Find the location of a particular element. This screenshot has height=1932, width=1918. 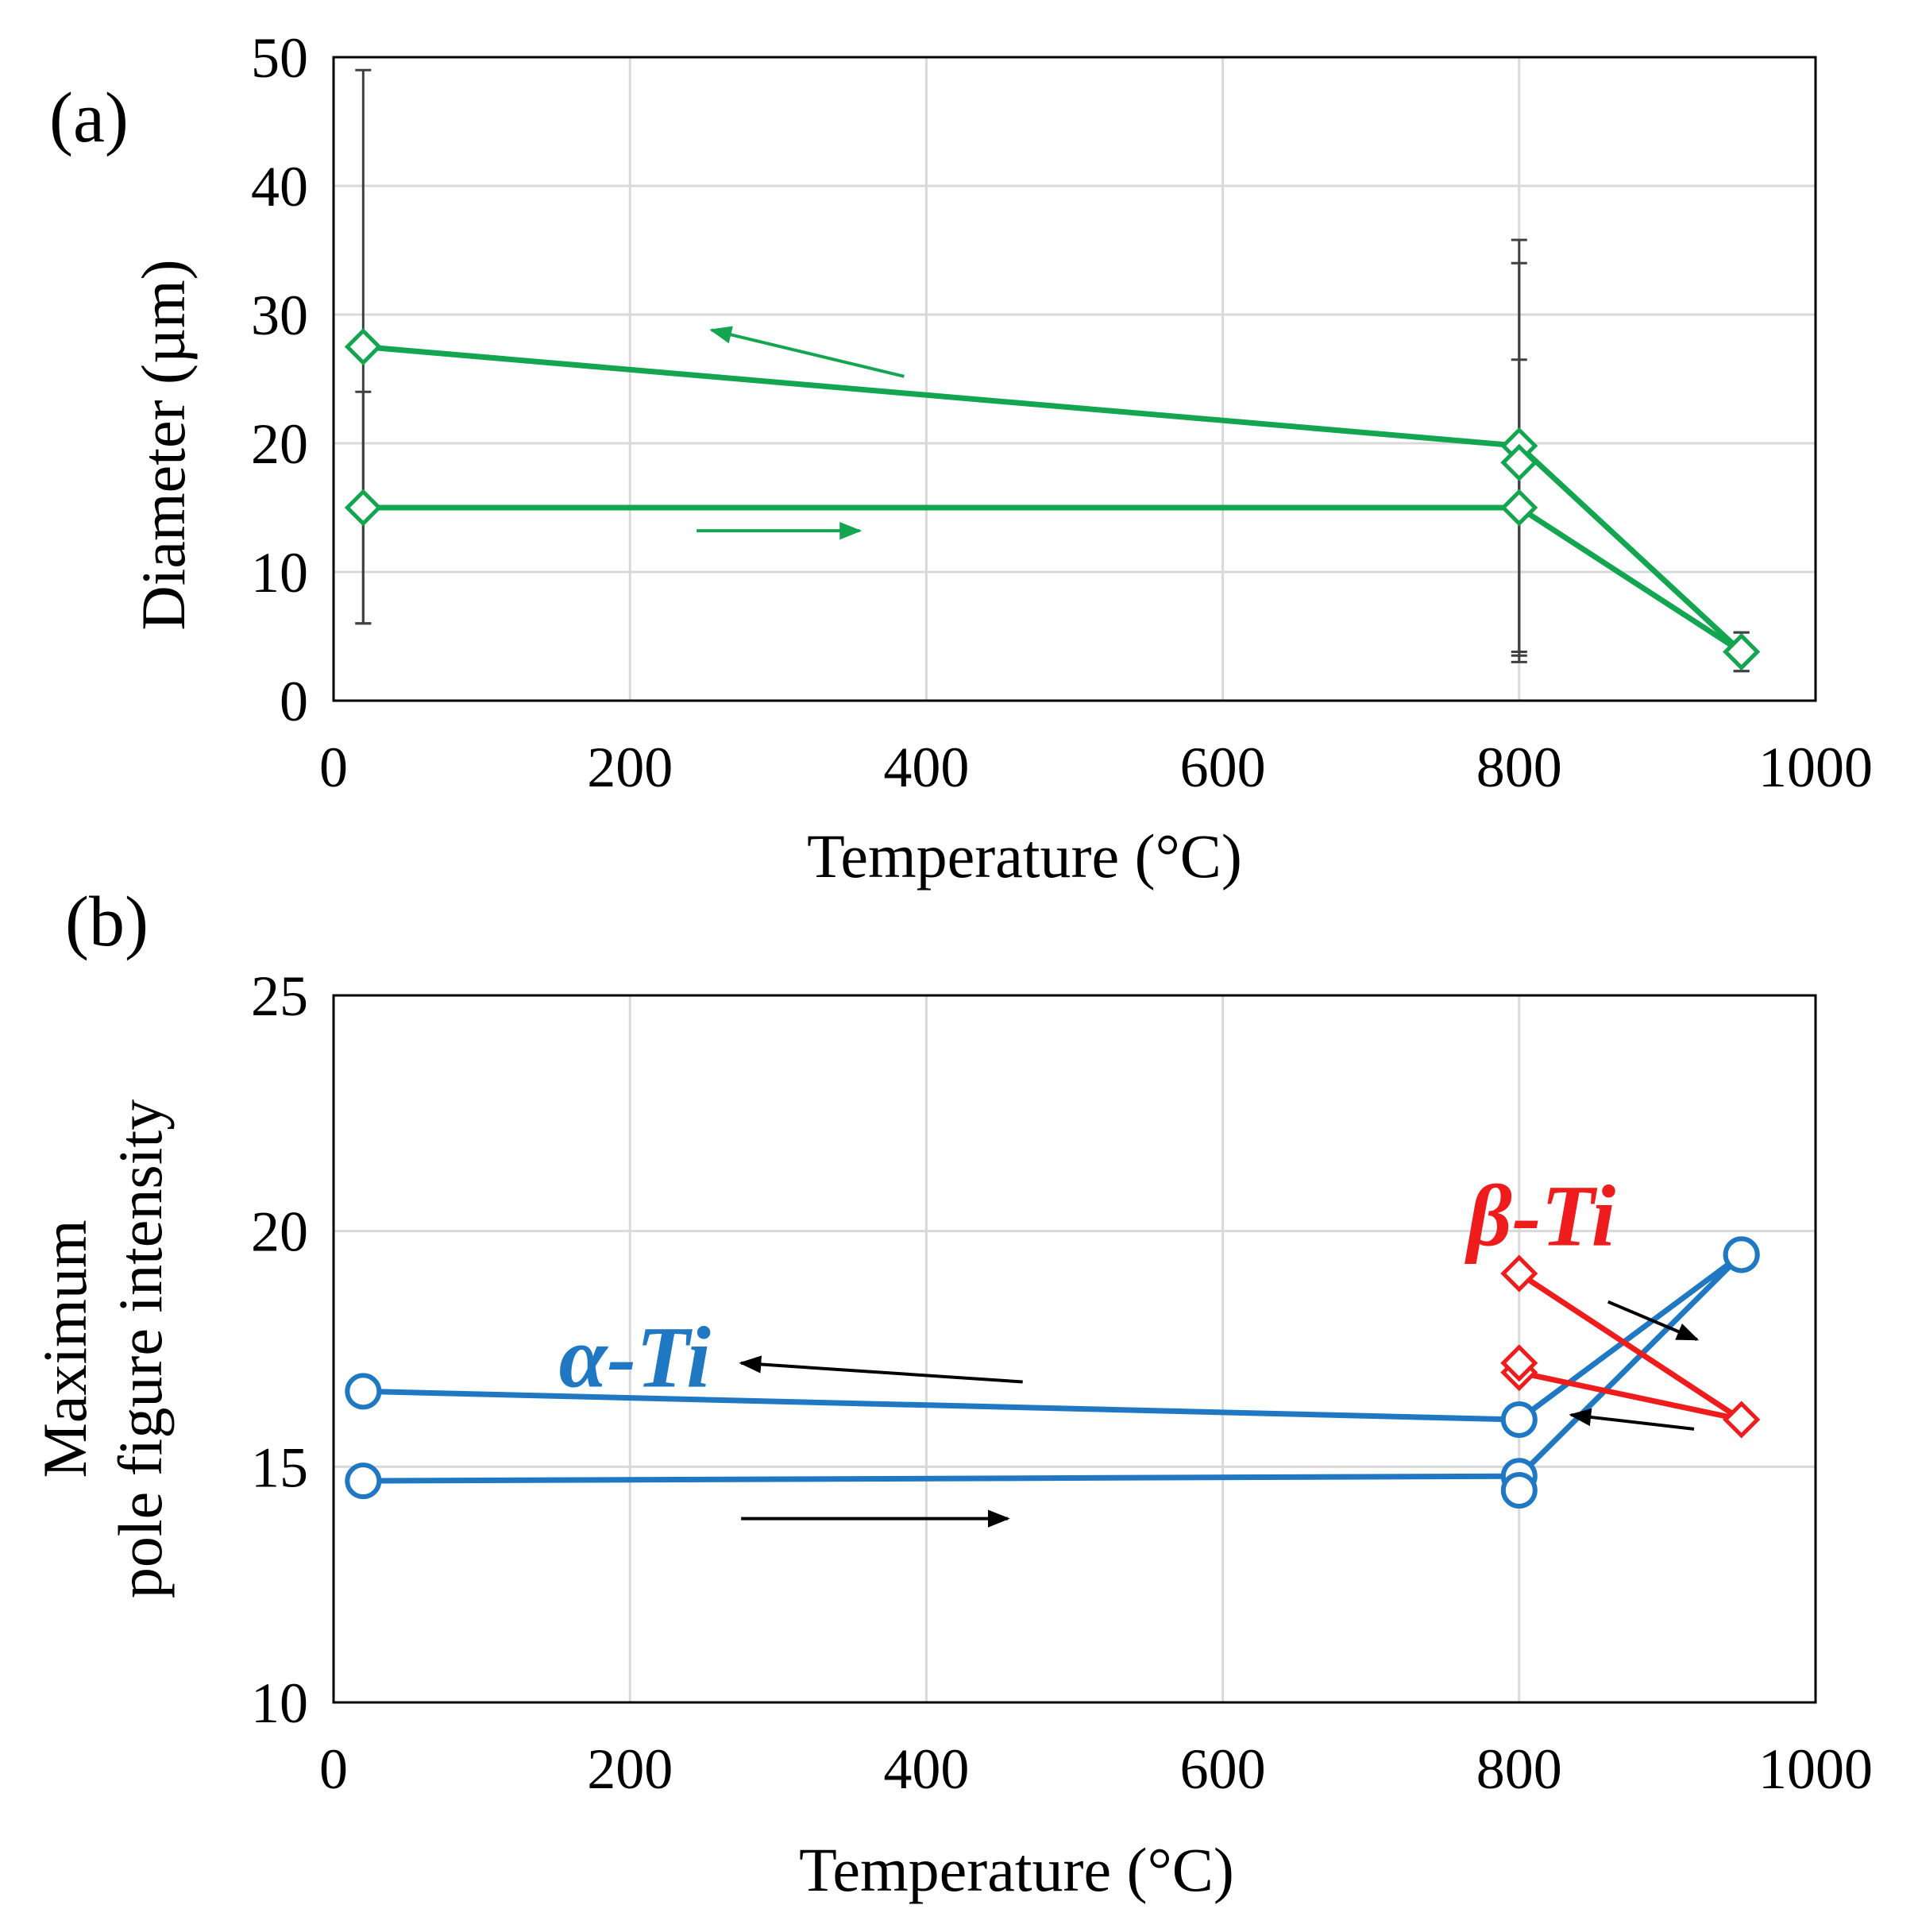

panel-b-markers is located at coordinates (1053, 1372).